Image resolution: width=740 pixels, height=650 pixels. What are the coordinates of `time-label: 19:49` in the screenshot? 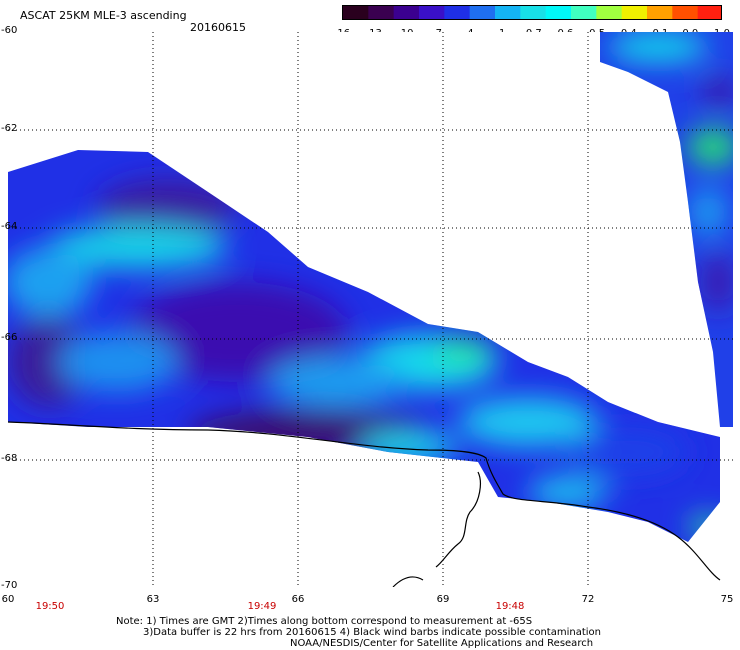 It's located at (262, 606).